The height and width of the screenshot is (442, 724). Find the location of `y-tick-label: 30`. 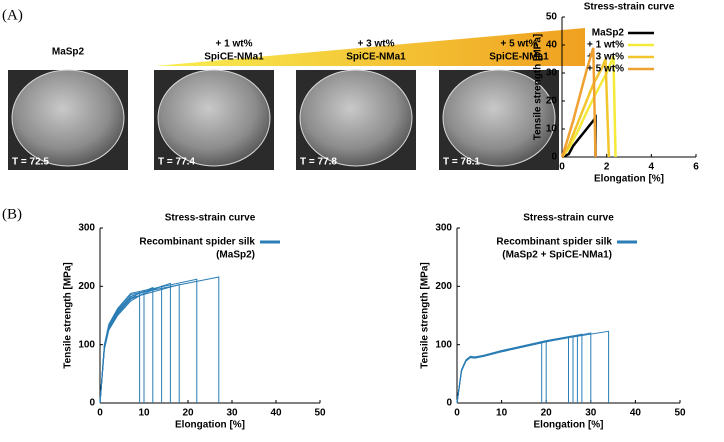

y-tick-label: 30 is located at coordinates (552, 73).